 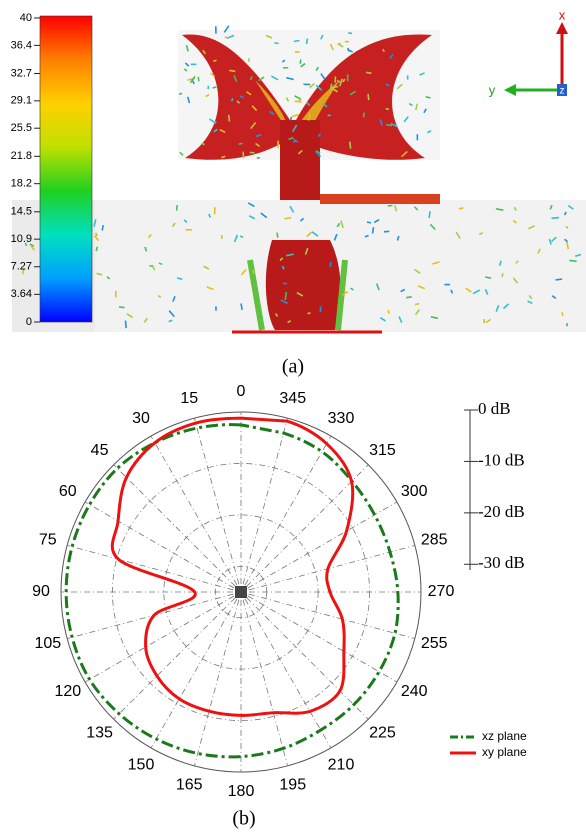 I want to click on center, so click(x=241, y=592).